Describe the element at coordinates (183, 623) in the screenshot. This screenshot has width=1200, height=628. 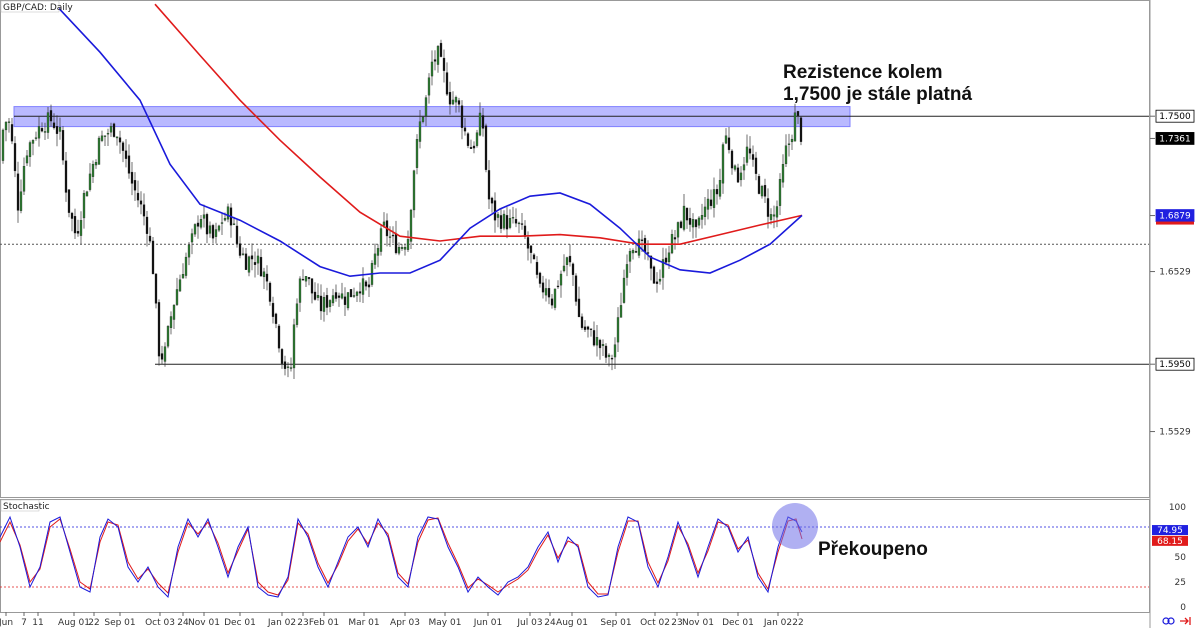
I see `x-tick-label: 24` at that location.